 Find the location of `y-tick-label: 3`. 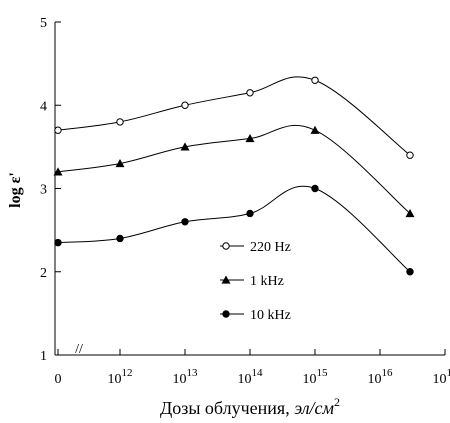

y-tick-label: 3 is located at coordinates (43, 190).